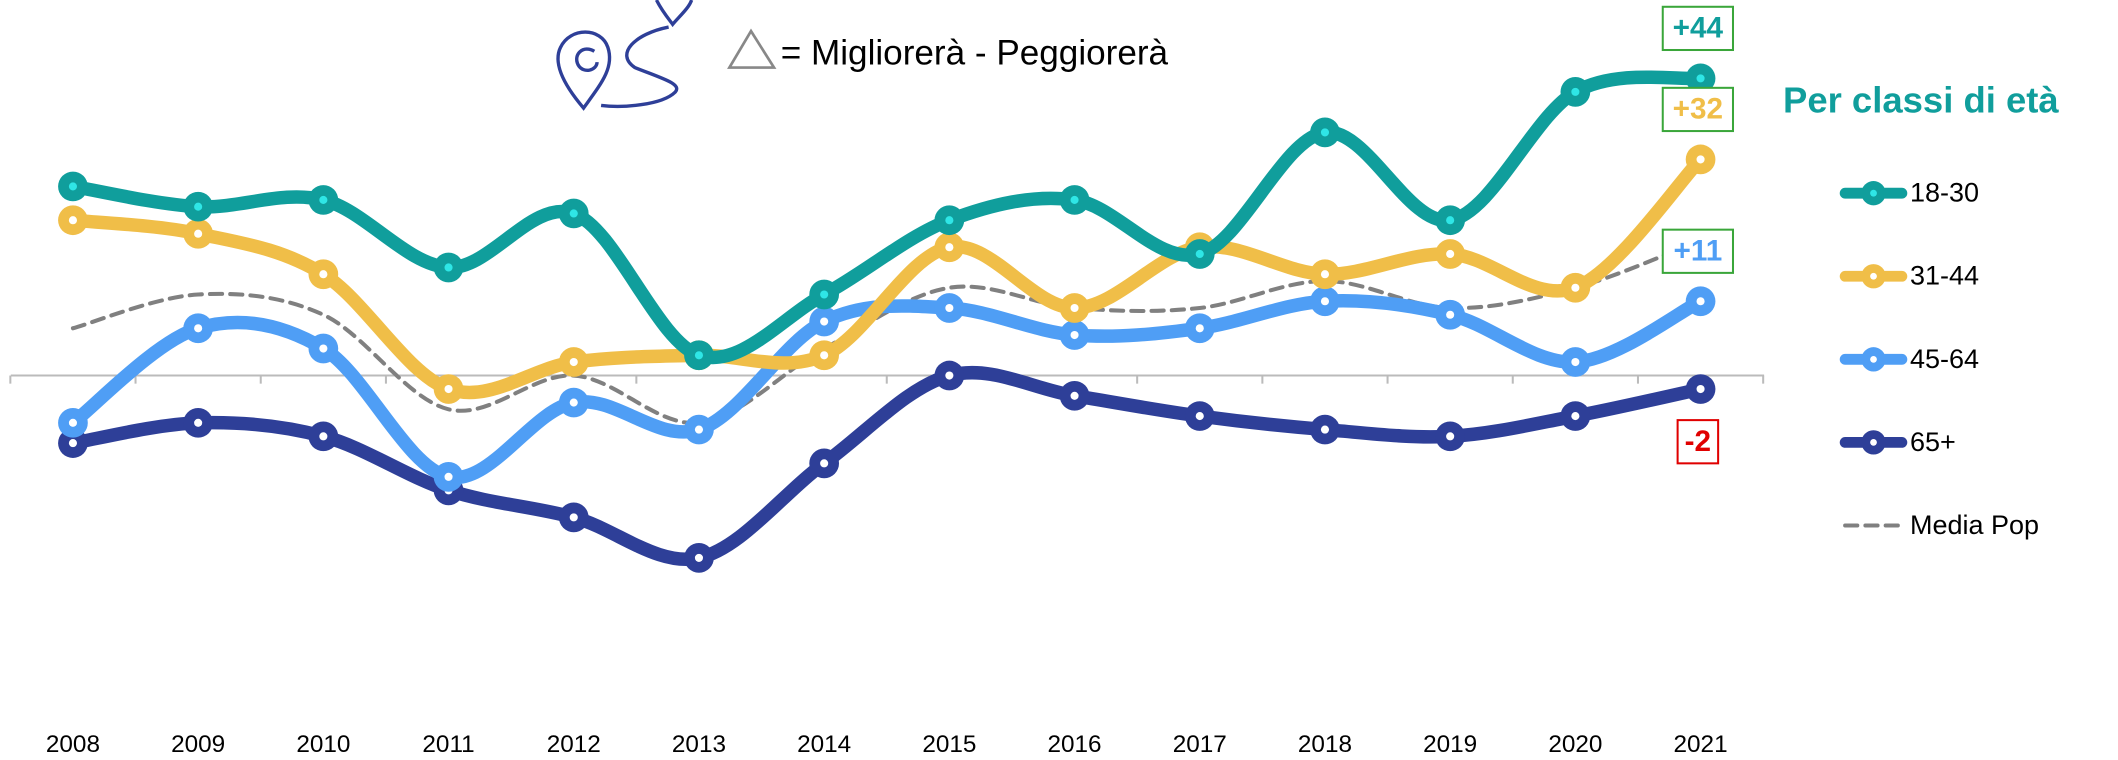 The image size is (2118, 760). Describe the element at coordinates (1933, 442) in the screenshot. I see `legend-label: 65+` at that location.